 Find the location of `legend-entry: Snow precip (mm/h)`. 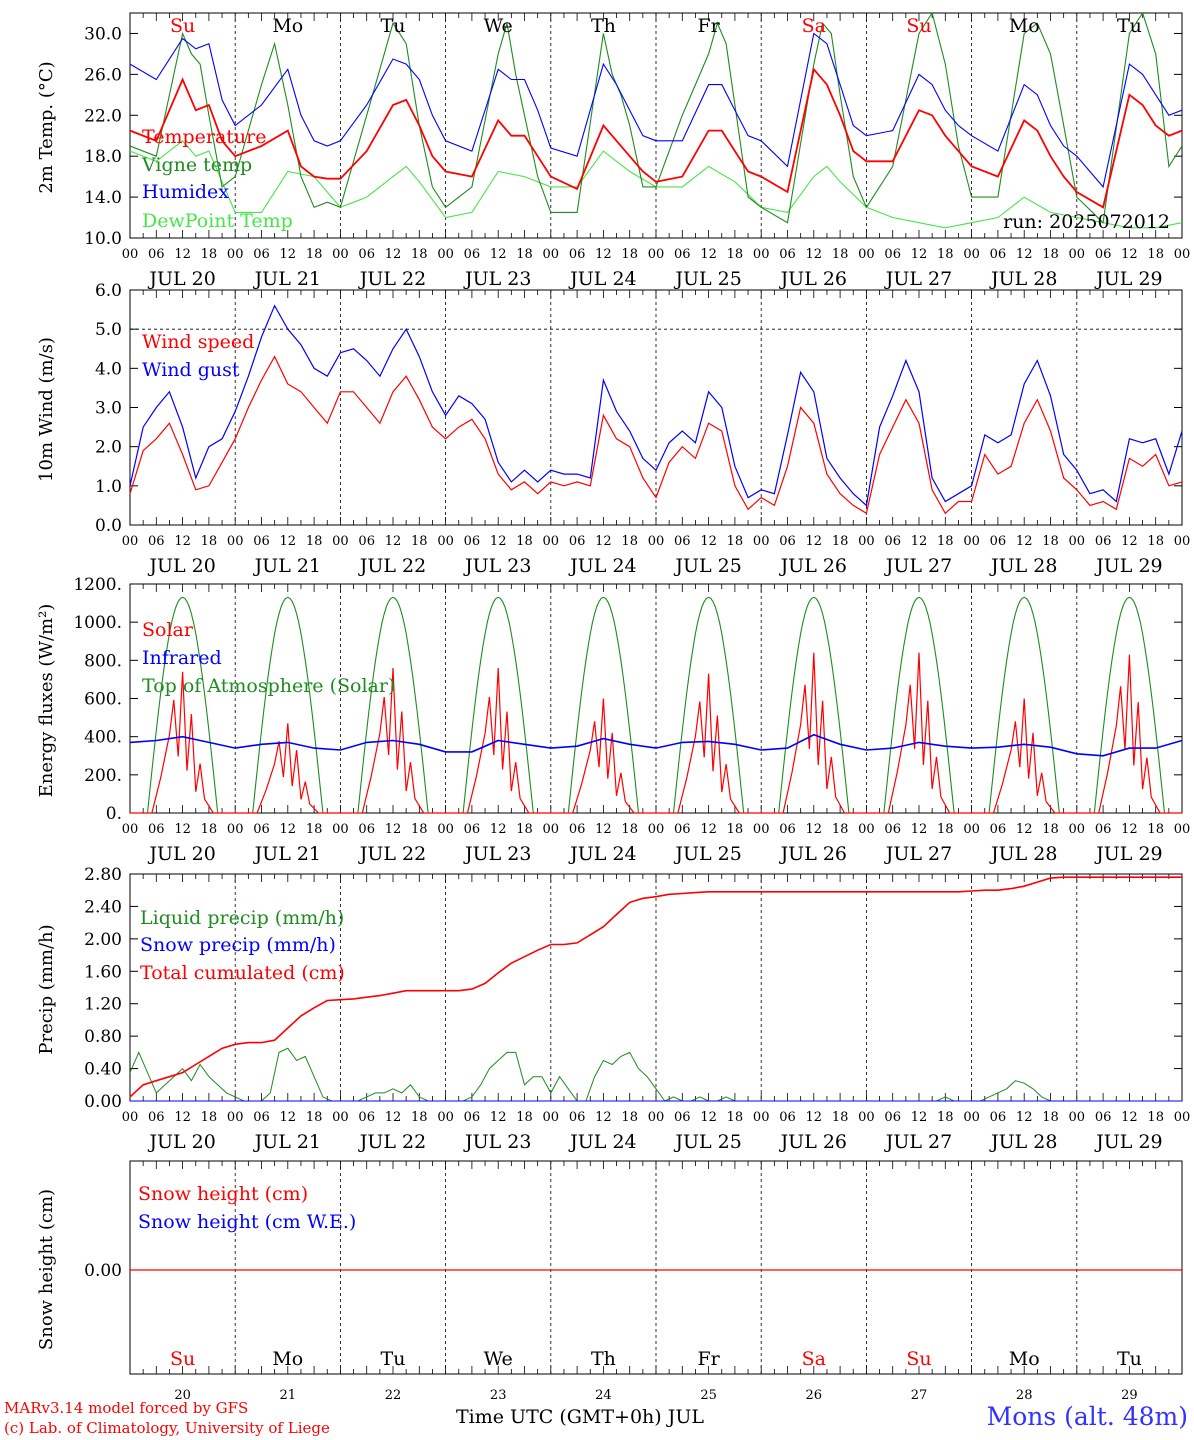

legend-entry: Snow precip (mm/h) is located at coordinates (238, 945).